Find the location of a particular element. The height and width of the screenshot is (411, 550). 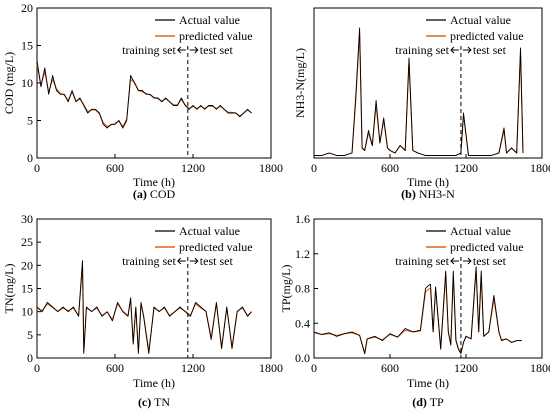

panel-caption: (a) COD is located at coordinates (154, 194).